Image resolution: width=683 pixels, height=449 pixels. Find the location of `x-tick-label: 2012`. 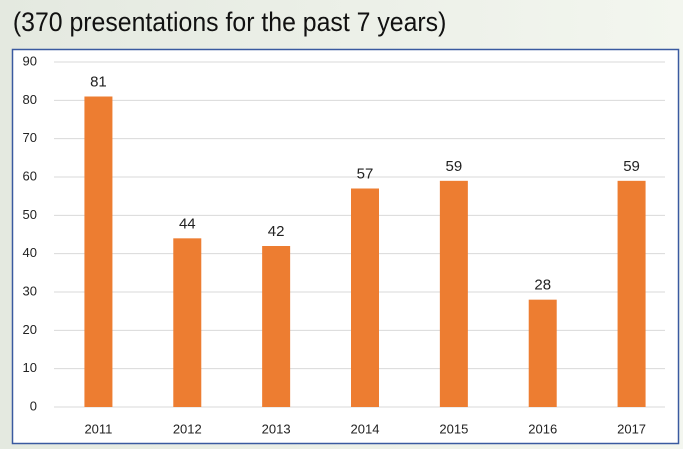

x-tick-label: 2012 is located at coordinates (187, 428).